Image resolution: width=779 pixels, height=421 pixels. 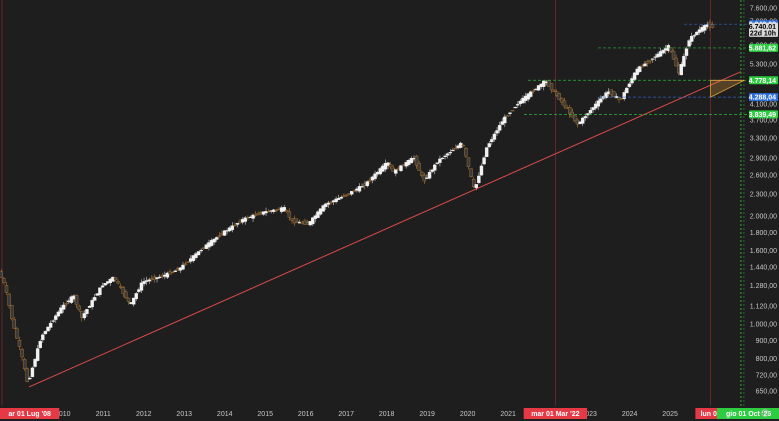 I want to click on x-tick-label: 2023, so click(x=589, y=414).